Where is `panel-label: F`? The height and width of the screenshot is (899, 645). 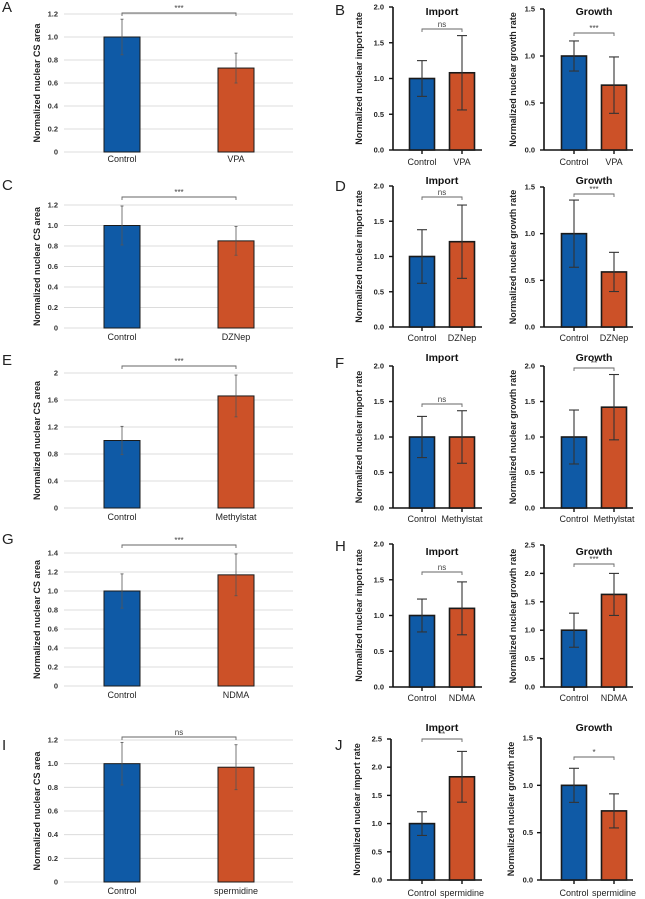 panel-label: F is located at coordinates (339, 363).